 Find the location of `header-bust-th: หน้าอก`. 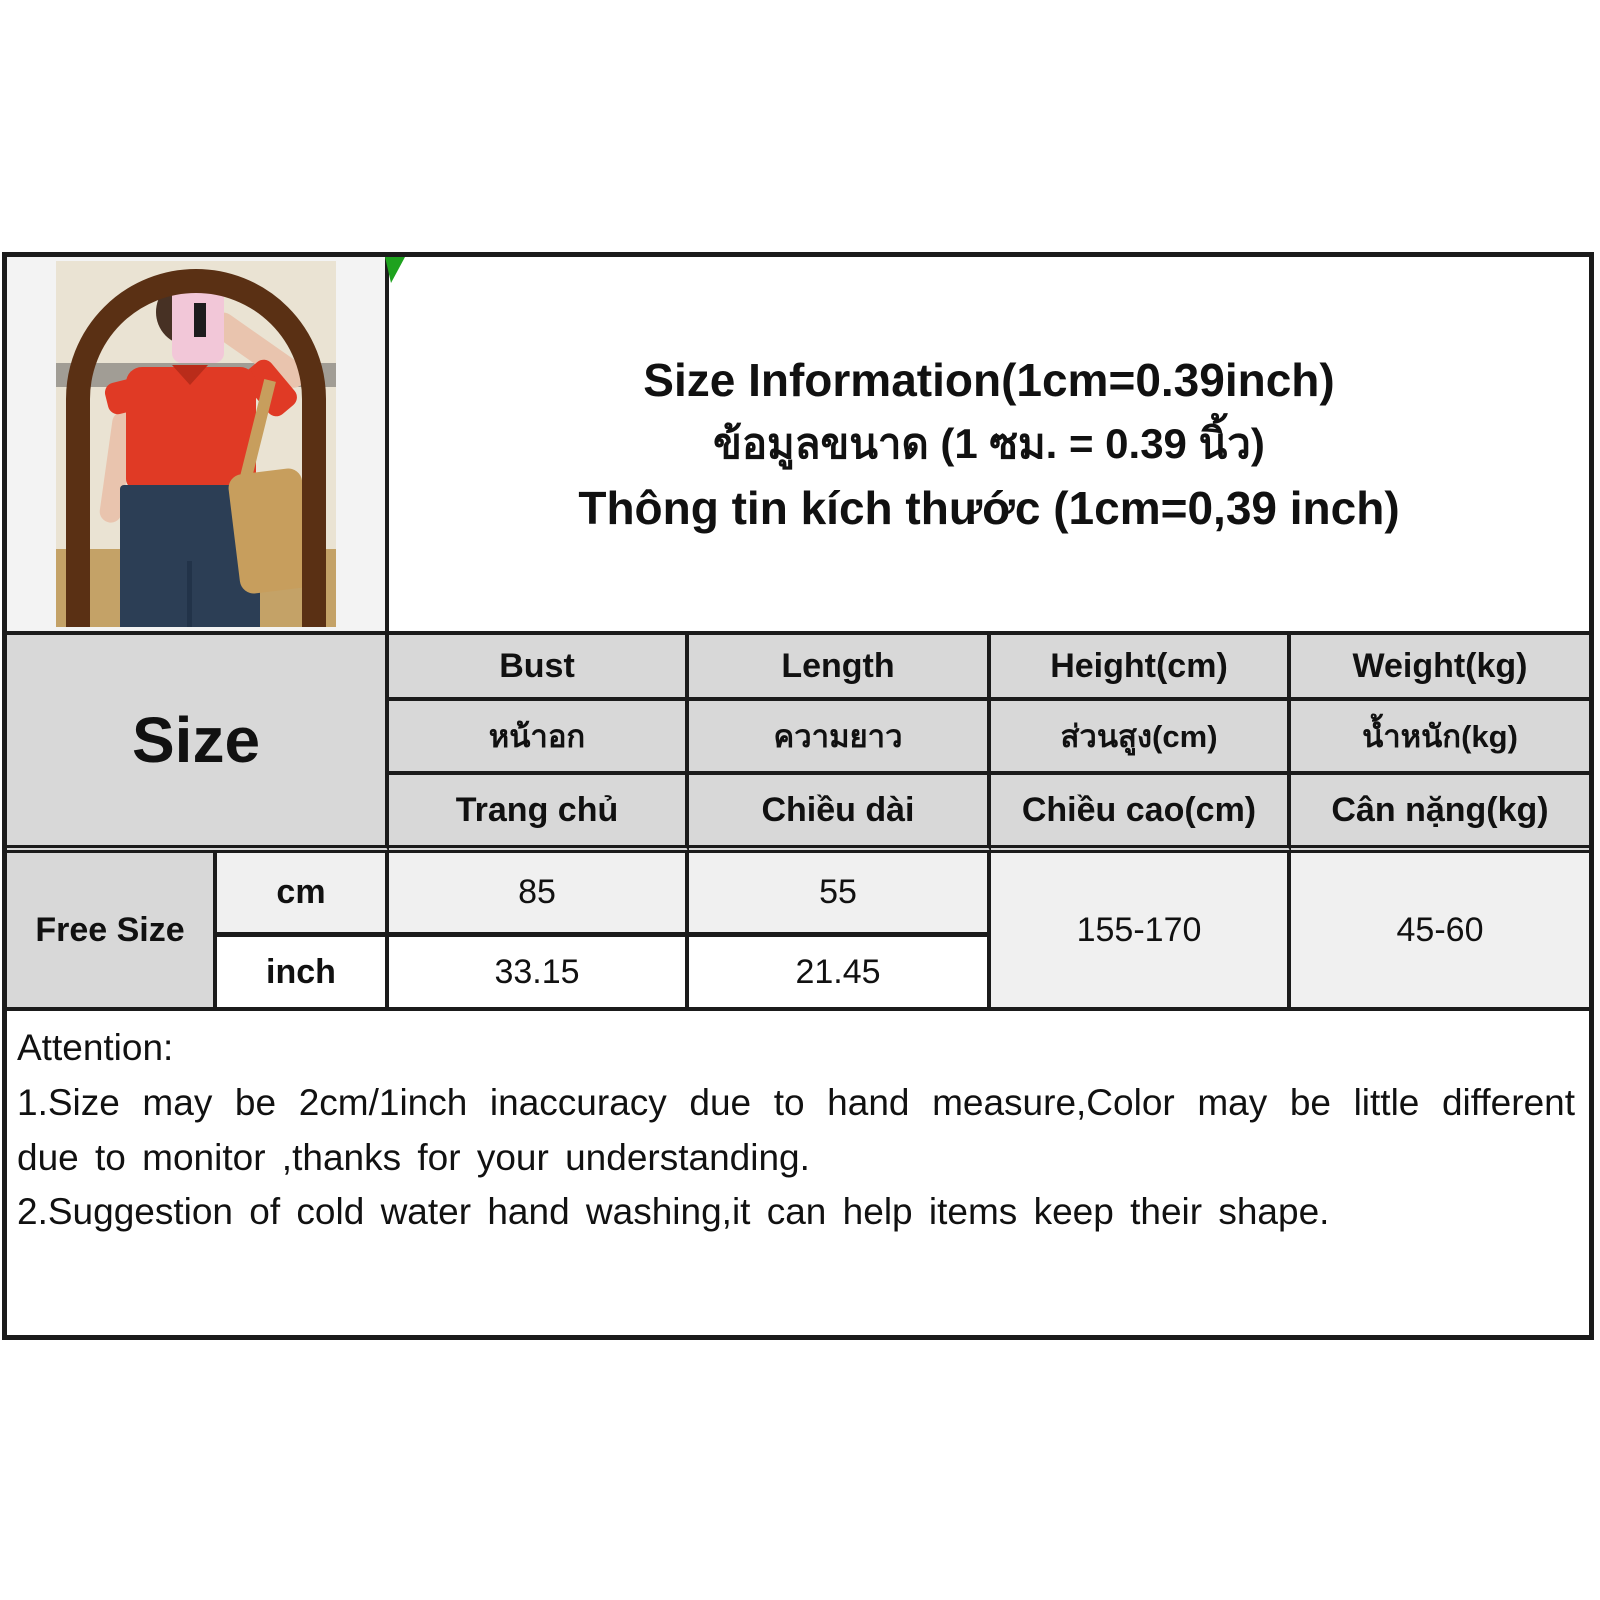

header-bust-th: หน้าอก is located at coordinates (539, 738).